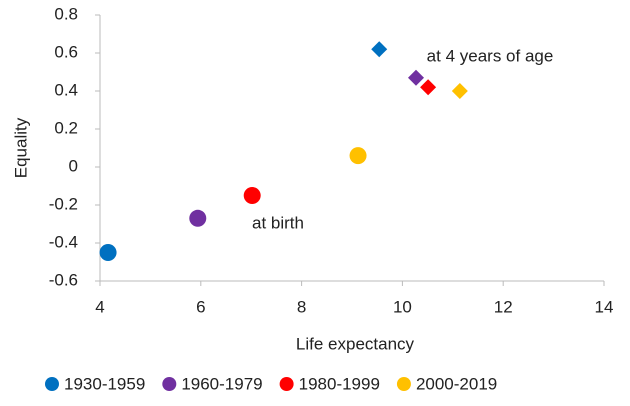 The height and width of the screenshot is (406, 630). Describe the element at coordinates (604, 306) in the screenshot. I see `x-tick-label: 14` at that location.